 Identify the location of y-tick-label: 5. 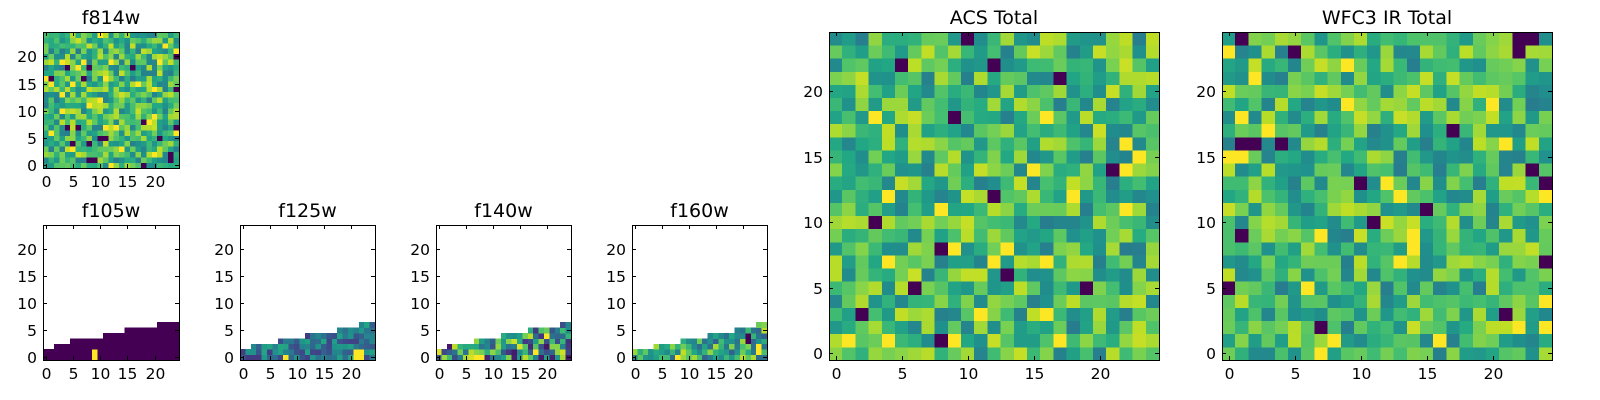
(32, 331).